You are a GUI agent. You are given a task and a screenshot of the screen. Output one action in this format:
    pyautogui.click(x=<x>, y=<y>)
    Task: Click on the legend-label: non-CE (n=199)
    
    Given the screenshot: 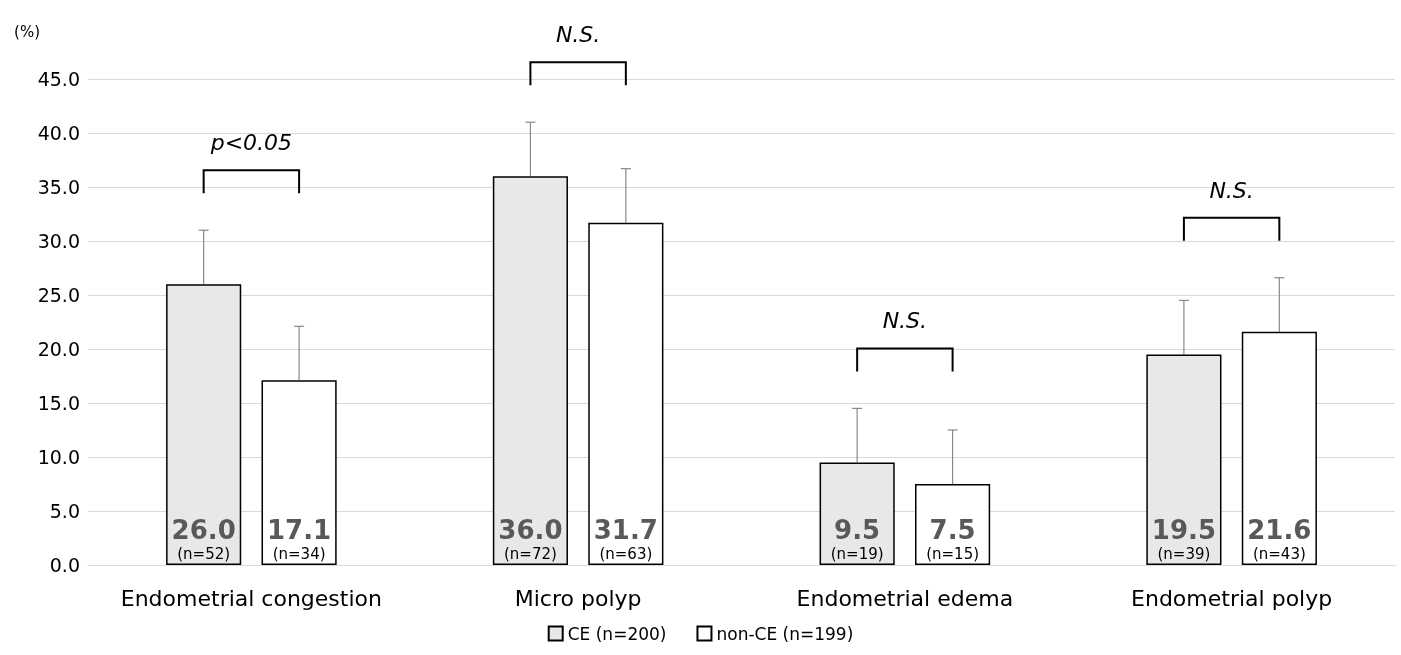 What is the action you would take?
    pyautogui.click(x=785, y=633)
    